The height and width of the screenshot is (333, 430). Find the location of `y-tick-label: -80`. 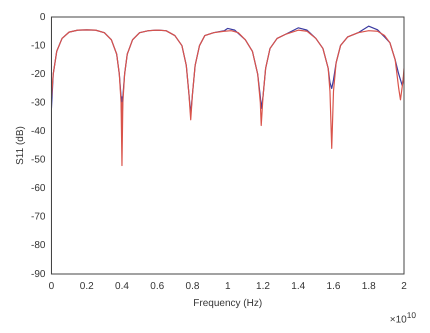

y-tick-label: -80 is located at coordinates (38, 246).